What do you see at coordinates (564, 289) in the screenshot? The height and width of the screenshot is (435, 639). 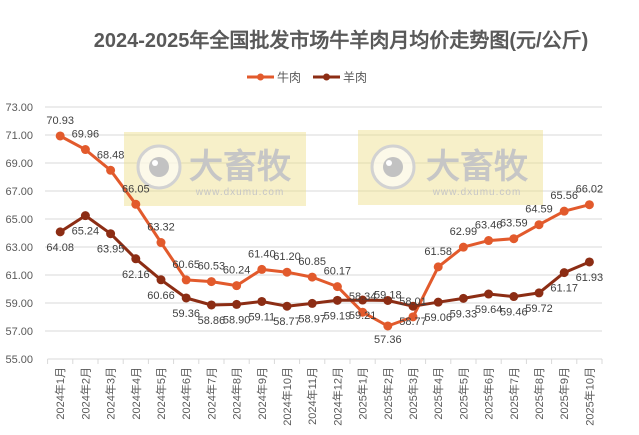 I see `data-label: 61.17` at bounding box center [564, 289].